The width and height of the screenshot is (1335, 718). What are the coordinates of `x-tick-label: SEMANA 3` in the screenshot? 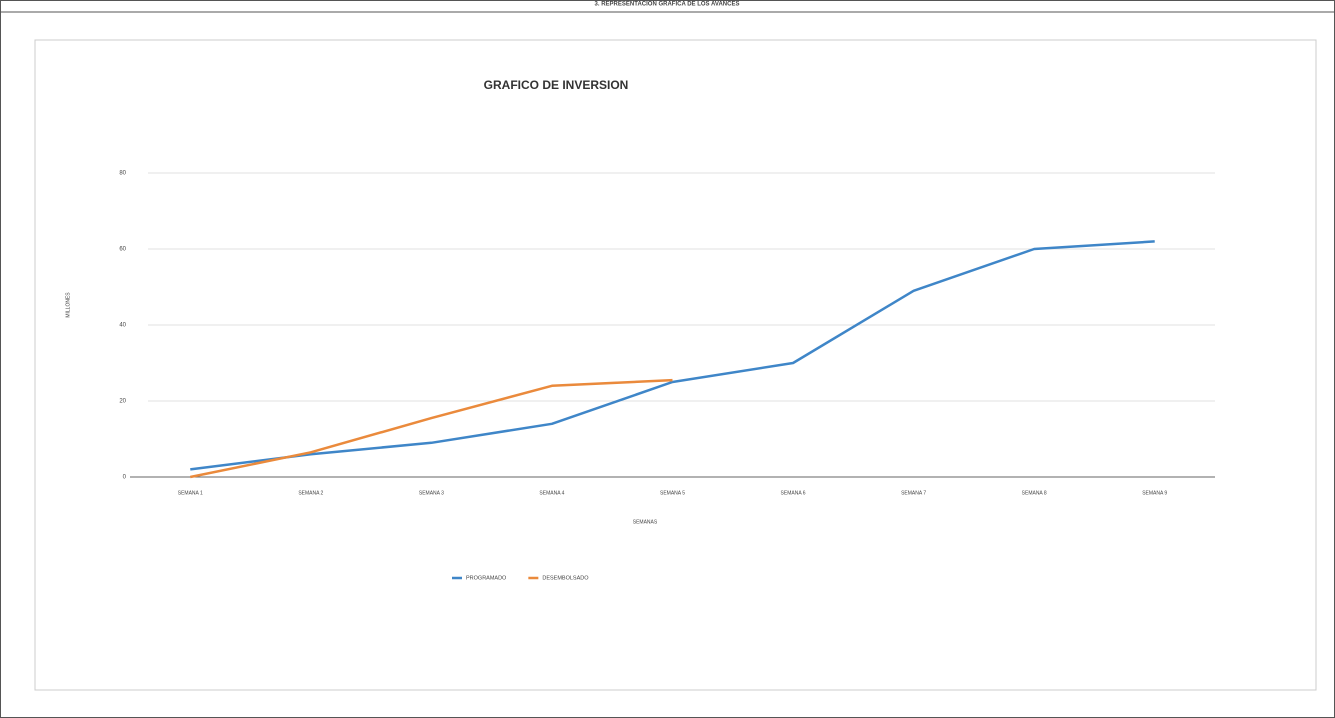 It's located at (431, 493).